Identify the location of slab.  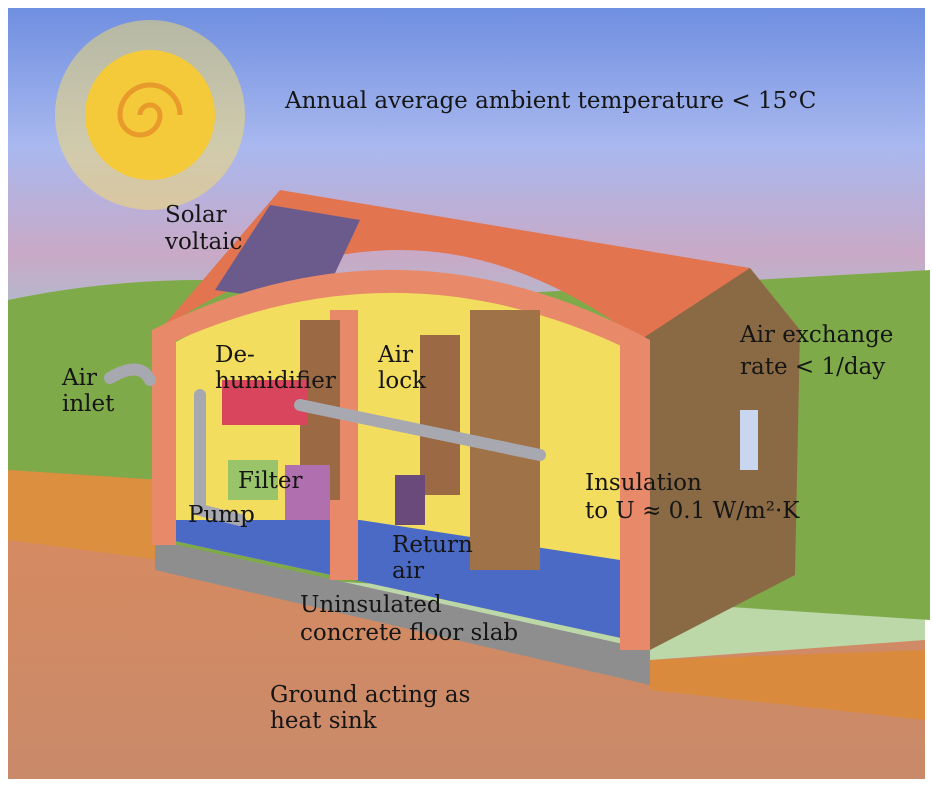
(402, 612).